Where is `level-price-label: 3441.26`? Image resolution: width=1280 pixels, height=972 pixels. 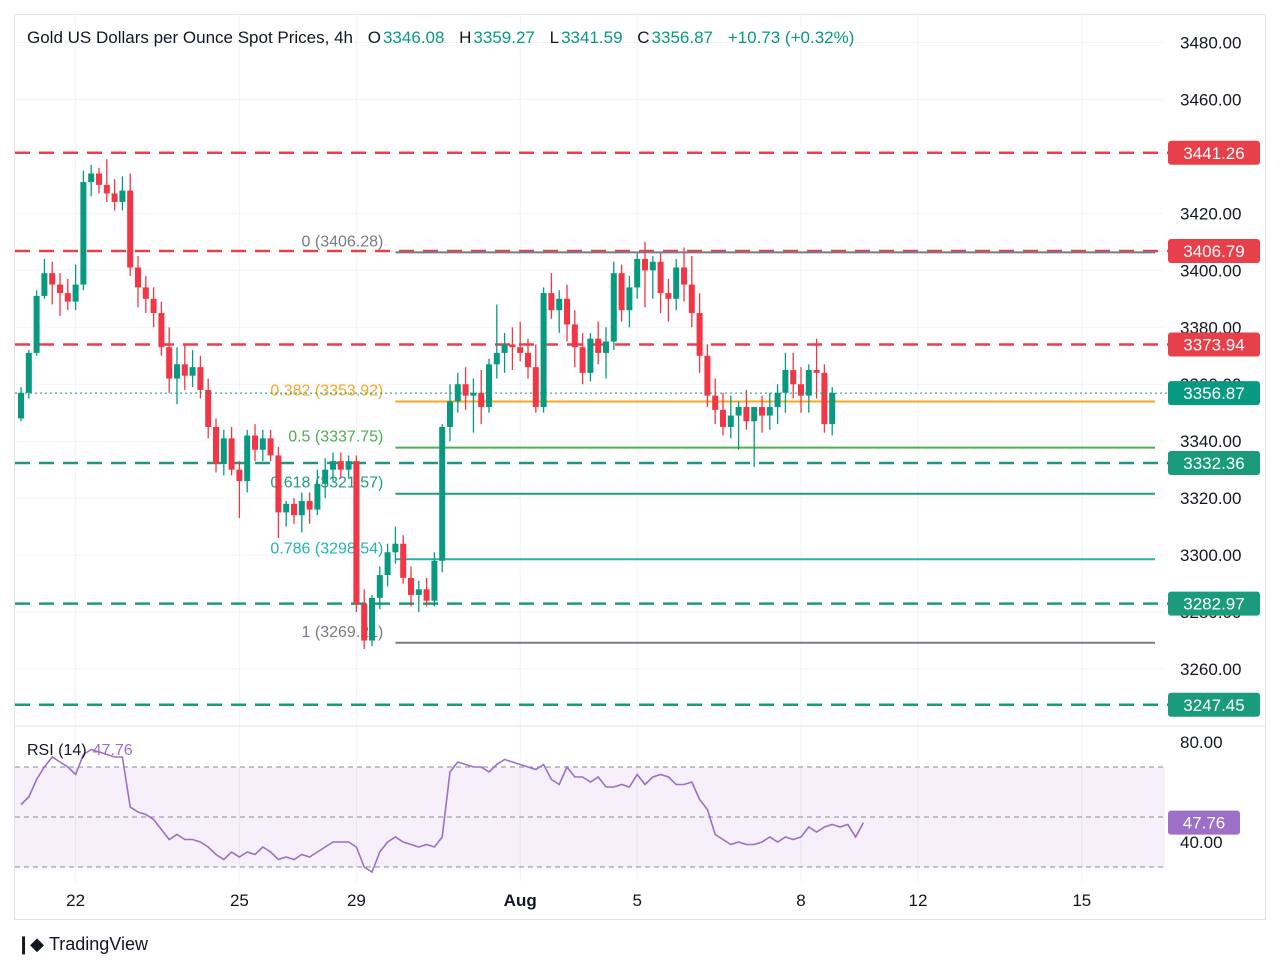 level-price-label: 3441.26 is located at coordinates (1213, 153).